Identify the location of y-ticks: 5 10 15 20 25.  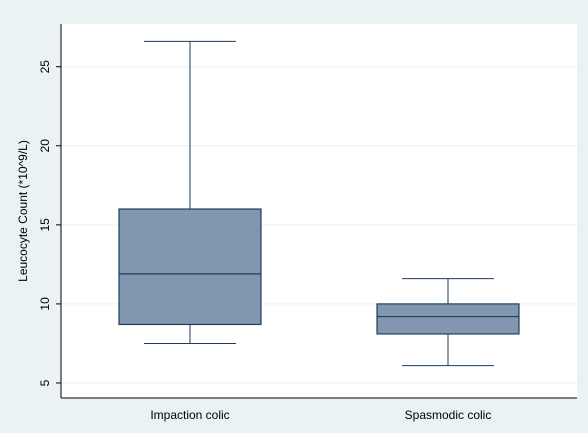
(49, 223).